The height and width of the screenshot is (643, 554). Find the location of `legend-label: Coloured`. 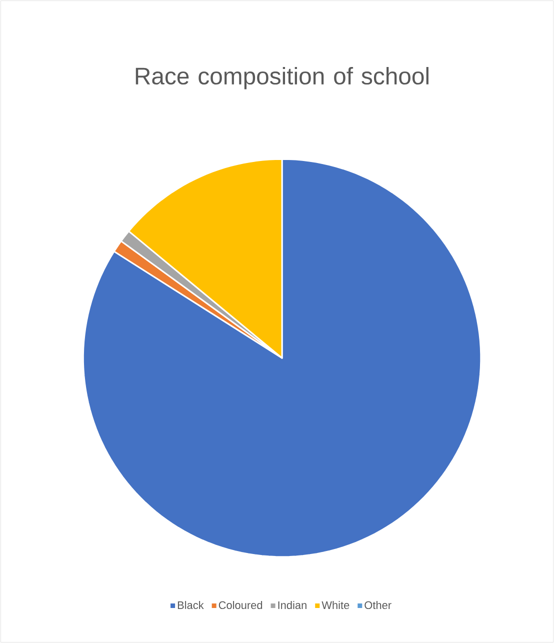

legend-label: Coloured is located at coordinates (240, 605).